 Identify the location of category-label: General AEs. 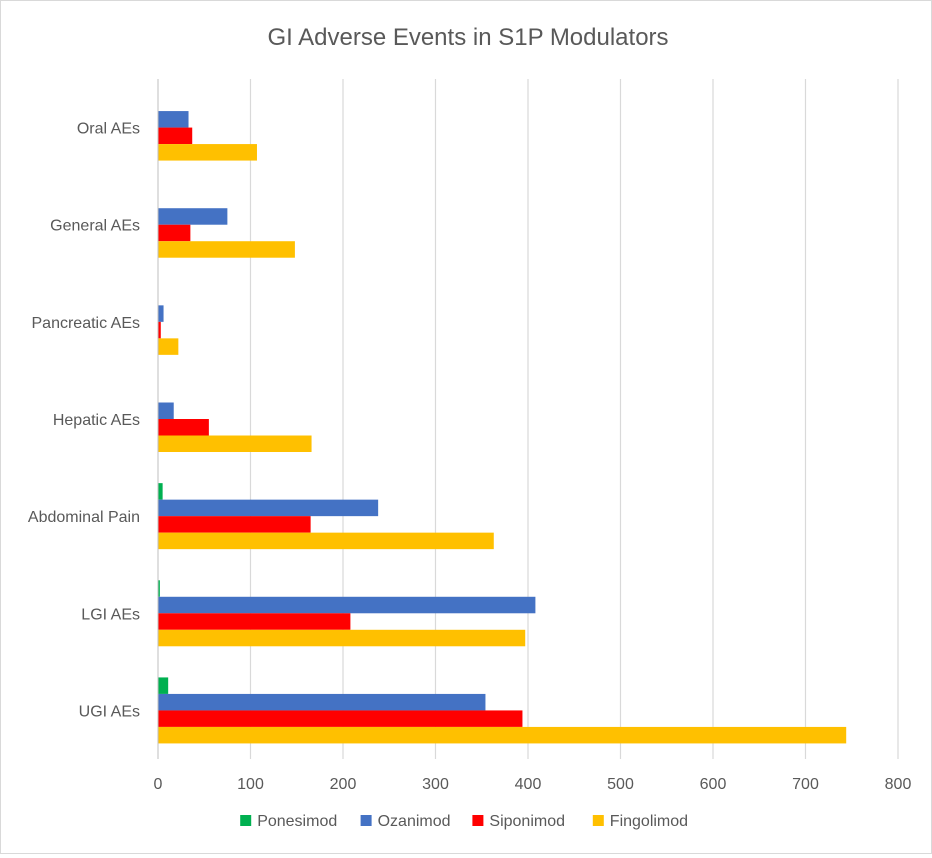
(95, 226).